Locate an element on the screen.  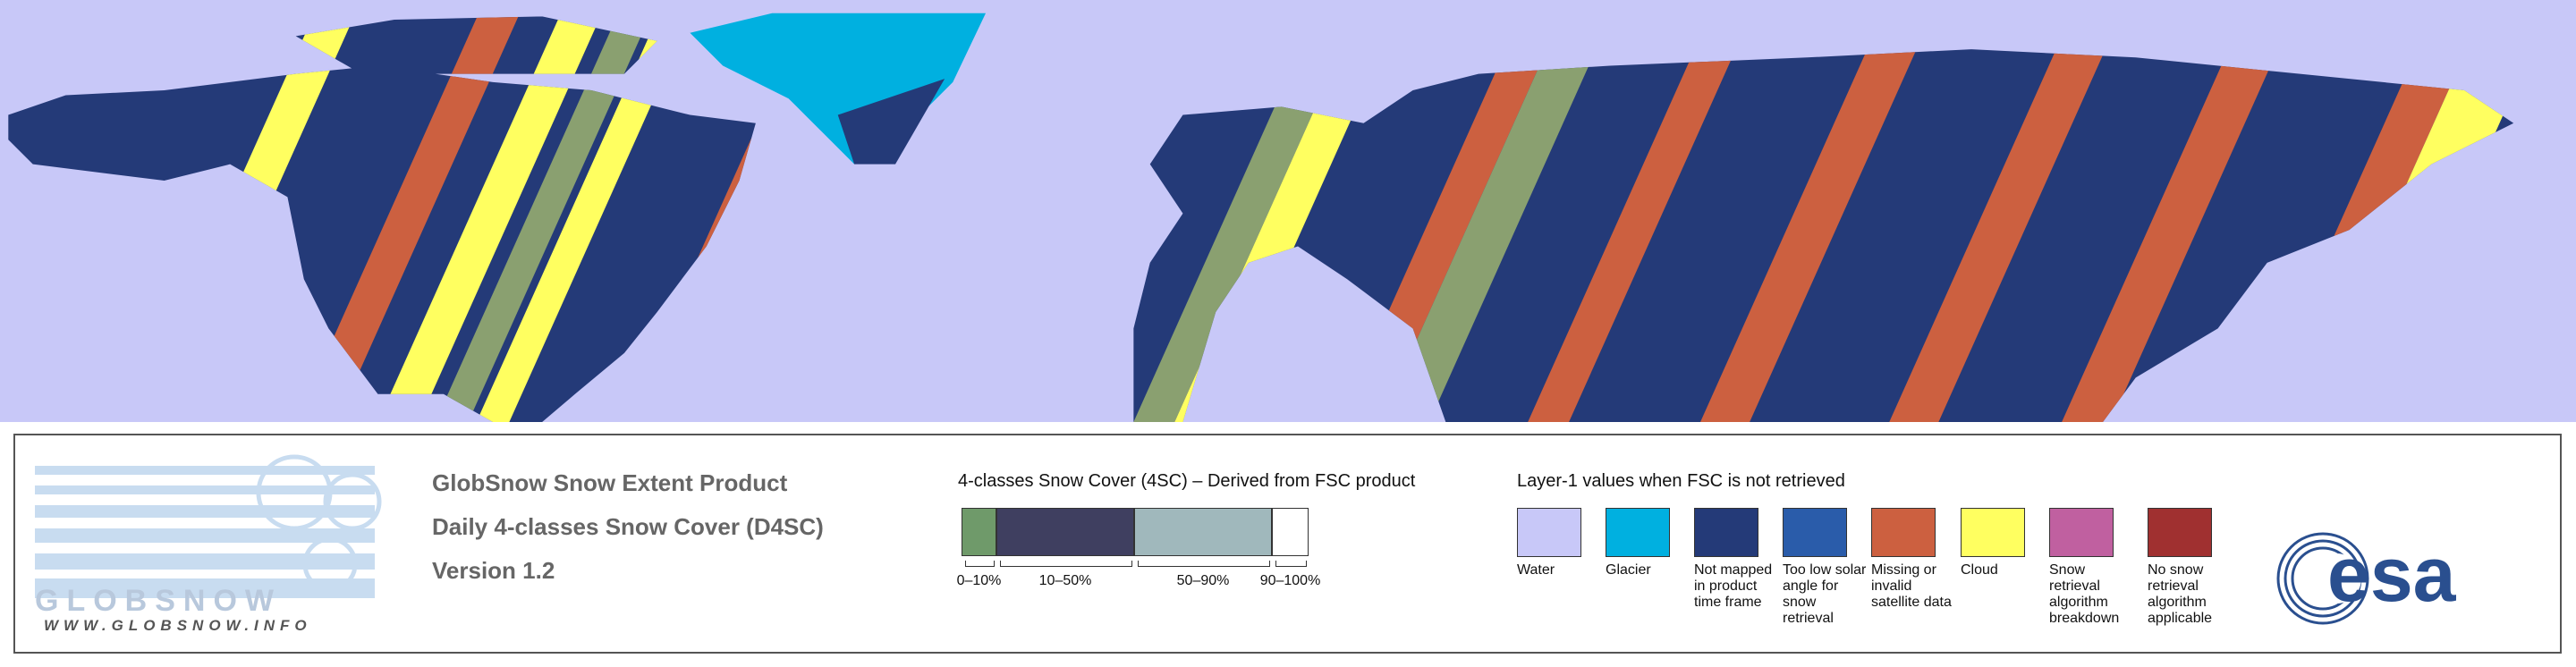
scale-label: 50–90% is located at coordinates (1203, 581).